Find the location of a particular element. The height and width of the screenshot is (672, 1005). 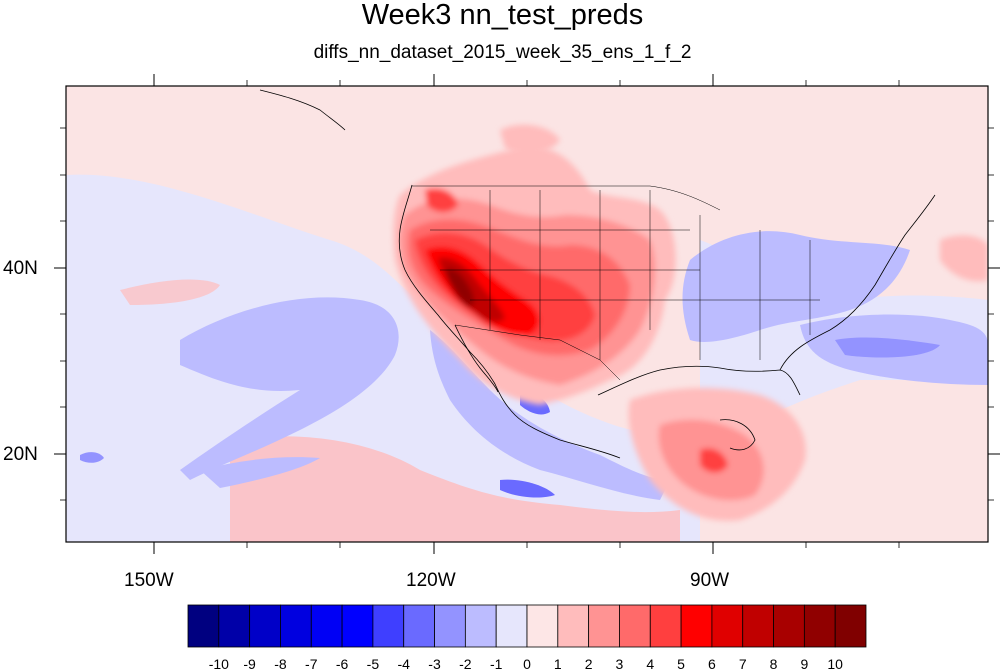

colorbar-label: -1 is located at coordinates (496, 664).